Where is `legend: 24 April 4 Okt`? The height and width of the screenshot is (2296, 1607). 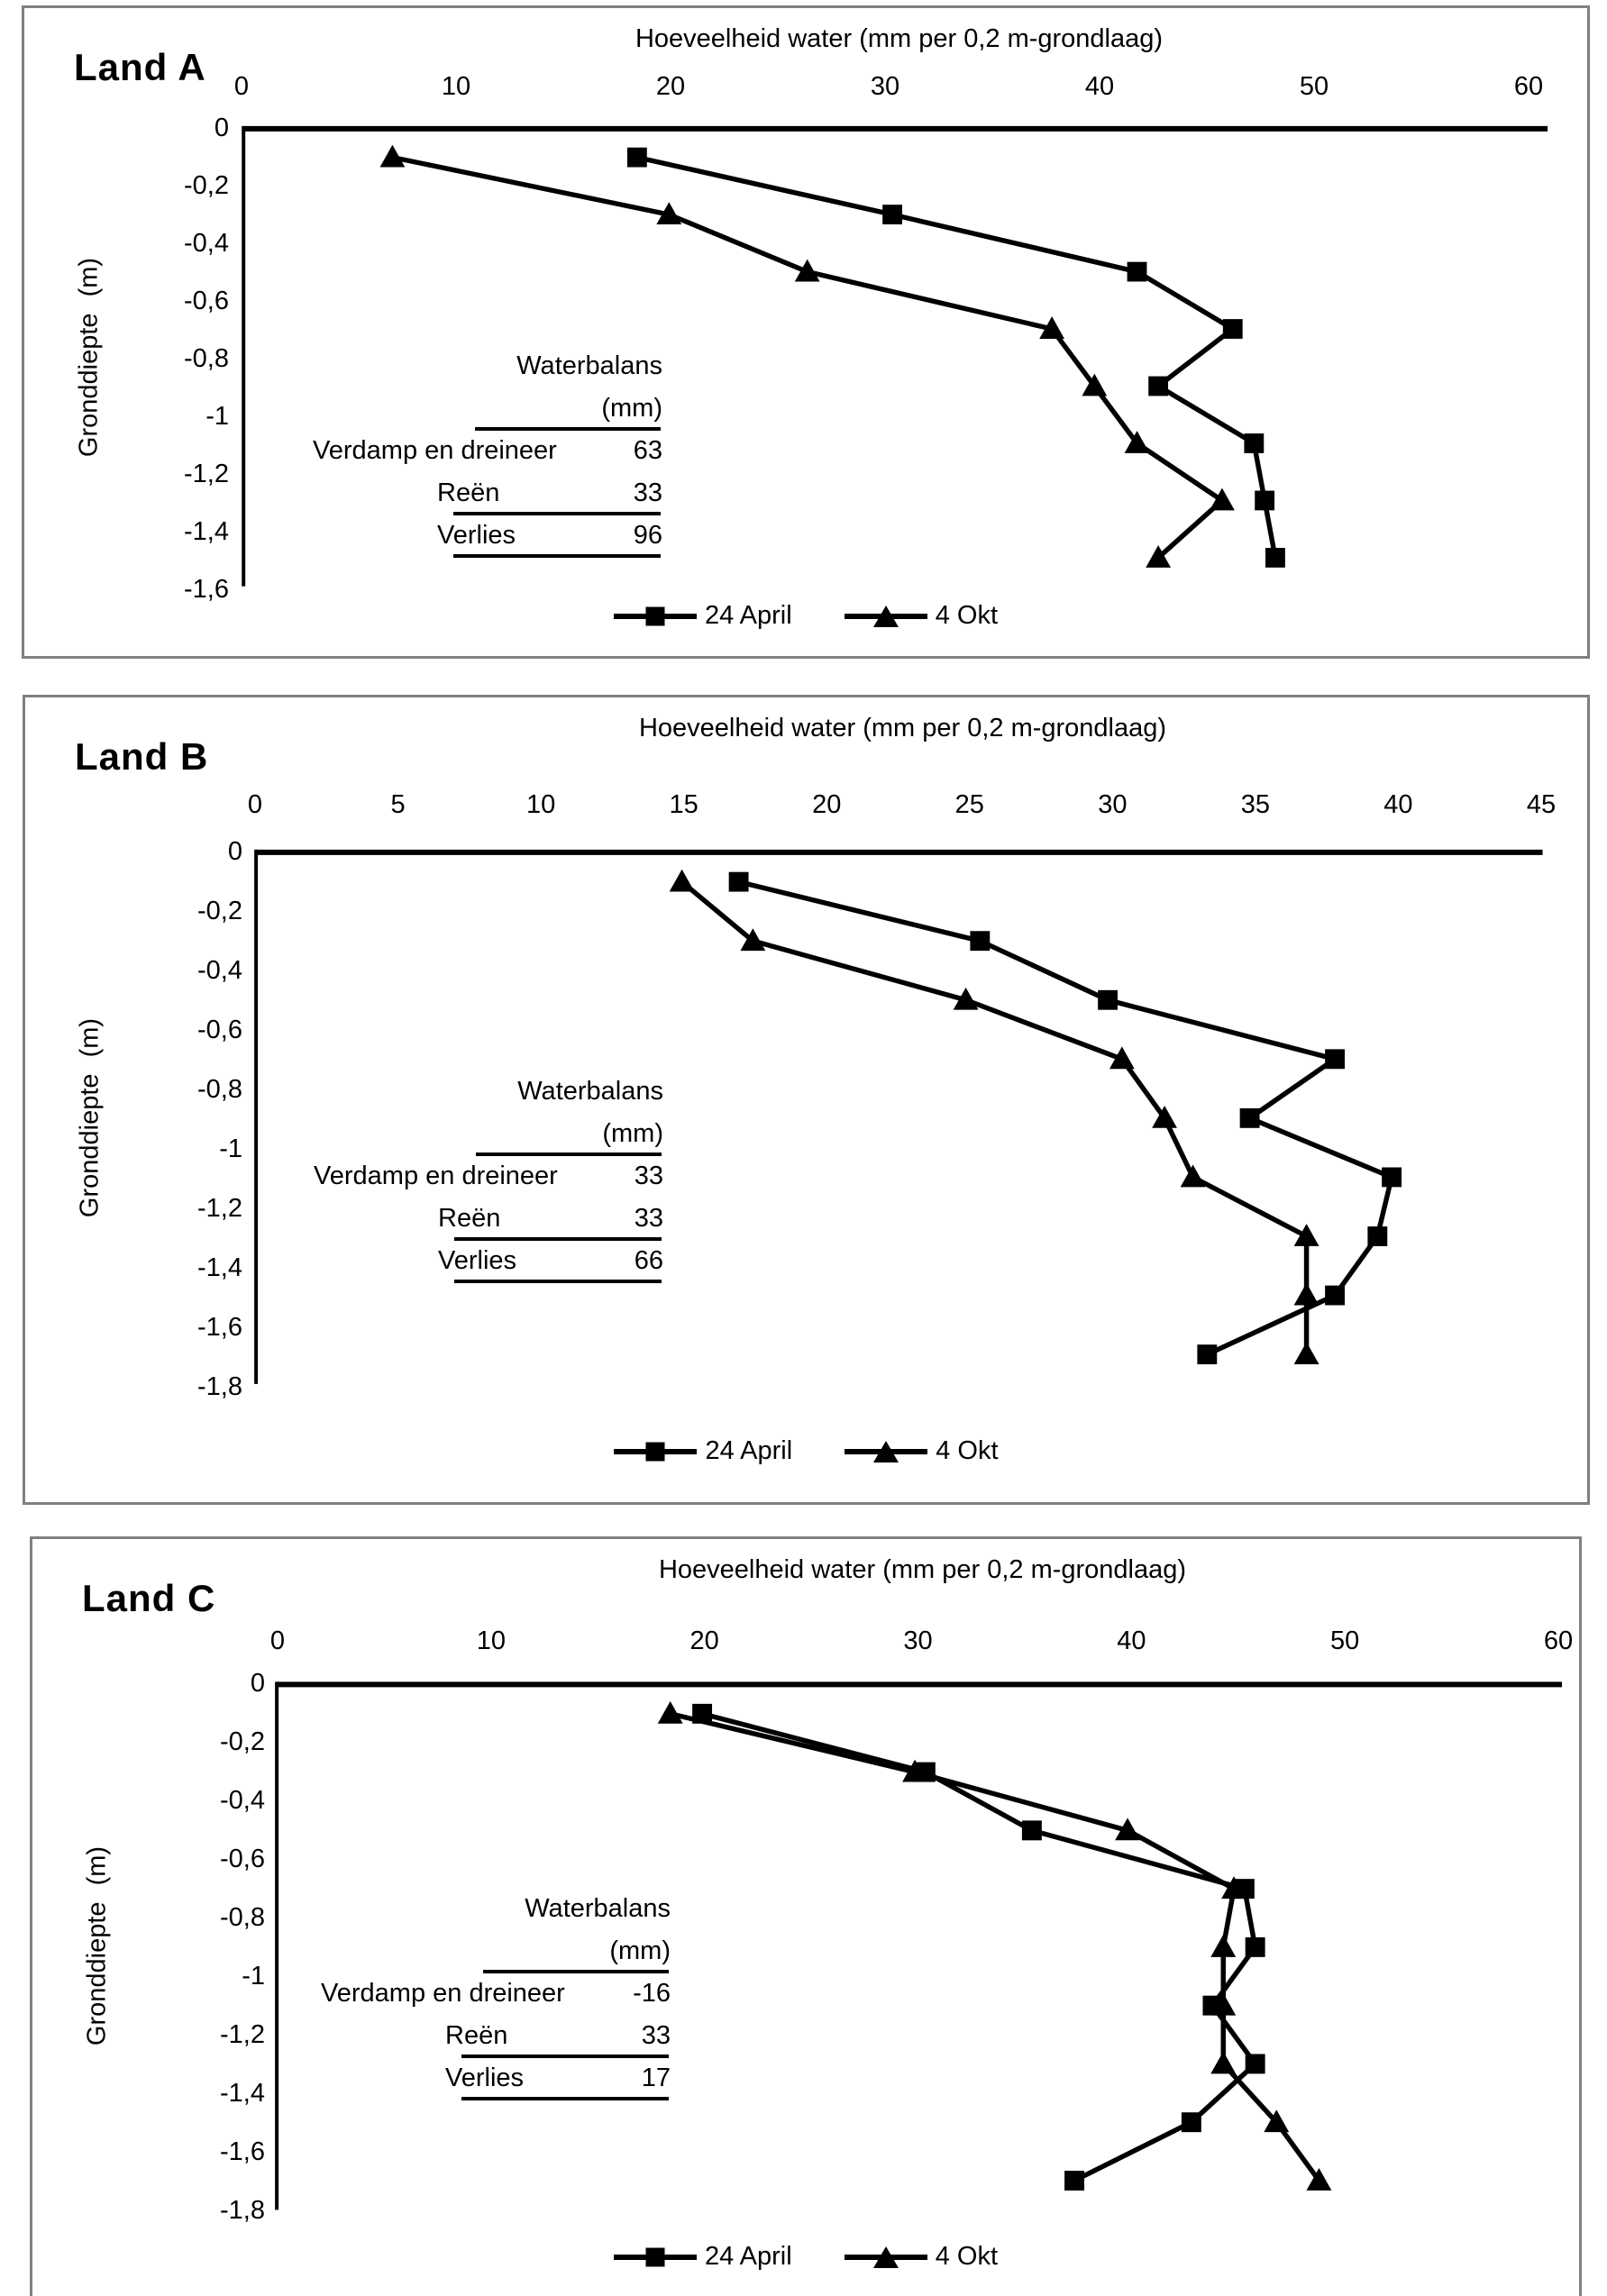 legend: 24 April 4 Okt is located at coordinates (805, 616).